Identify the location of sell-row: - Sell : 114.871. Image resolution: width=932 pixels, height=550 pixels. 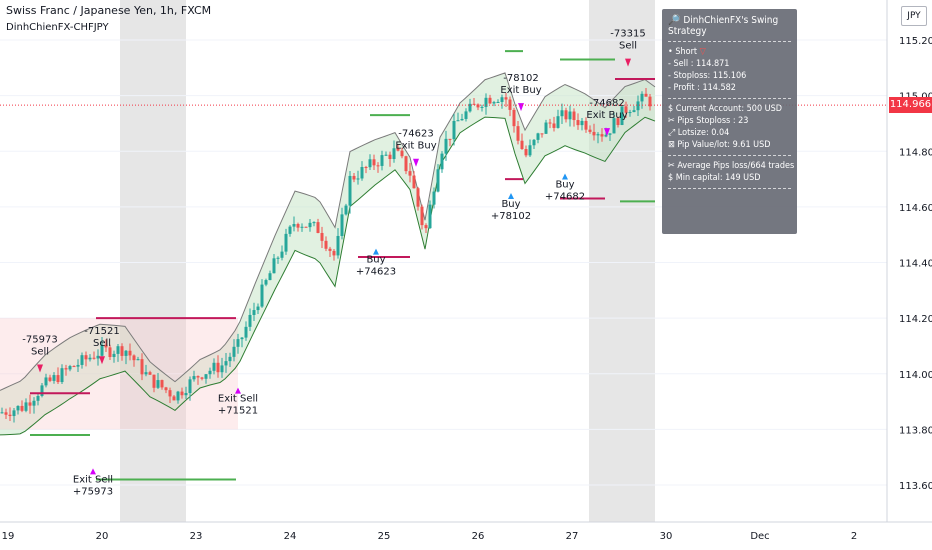
(699, 64).